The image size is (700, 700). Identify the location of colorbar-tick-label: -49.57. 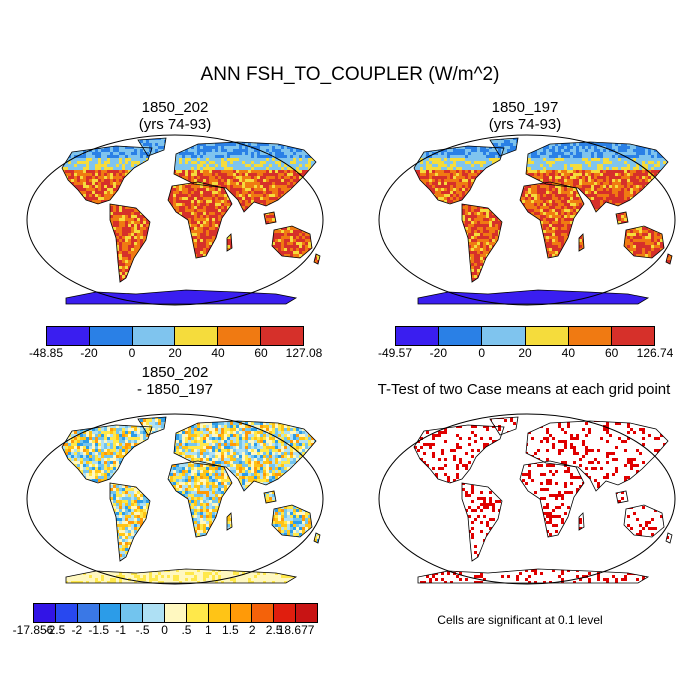
(395, 353).